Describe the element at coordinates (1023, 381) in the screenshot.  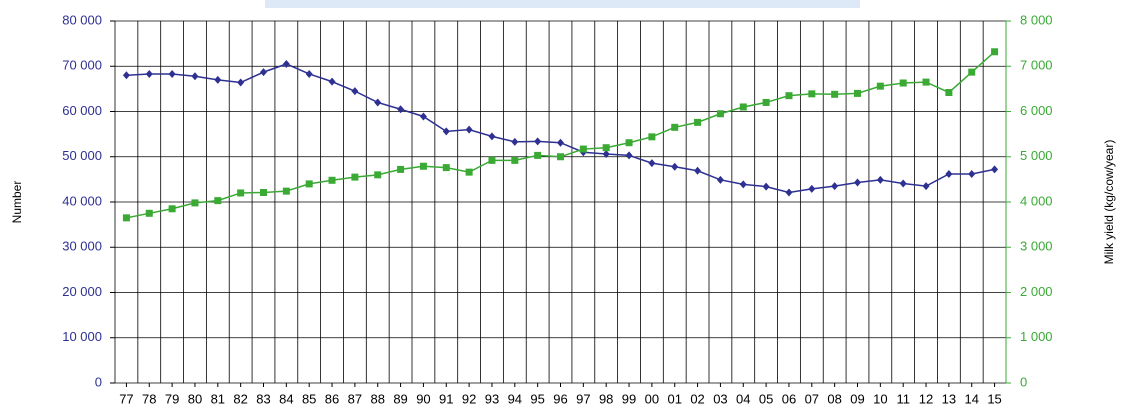
I see `y2-tick-label: 0` at that location.